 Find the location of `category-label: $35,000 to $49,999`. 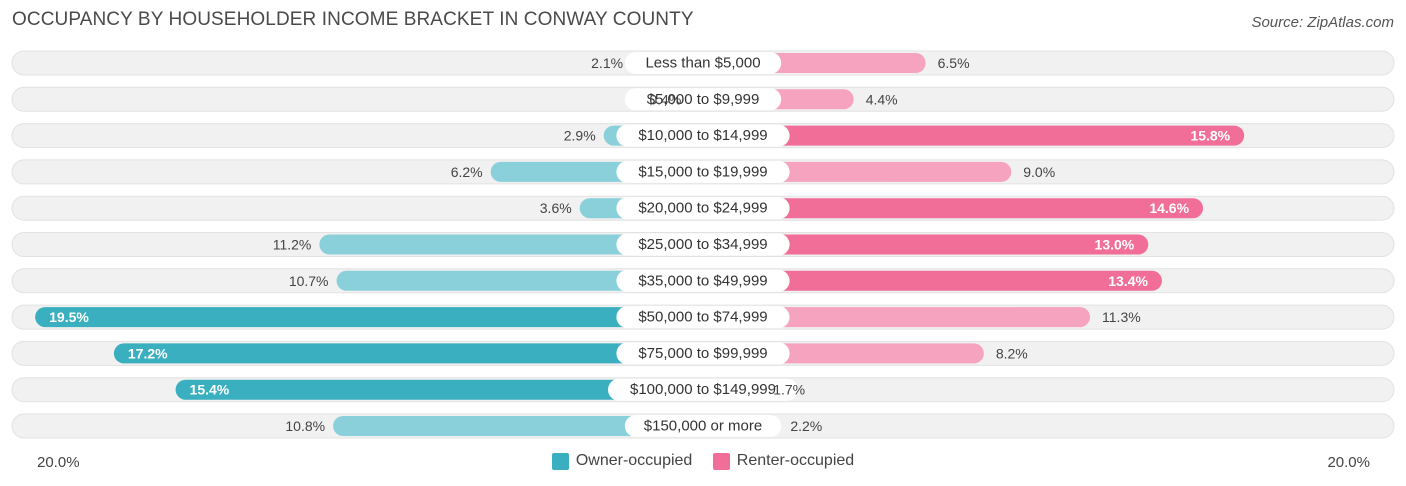

category-label: $35,000 to $49,999 is located at coordinates (702, 280).